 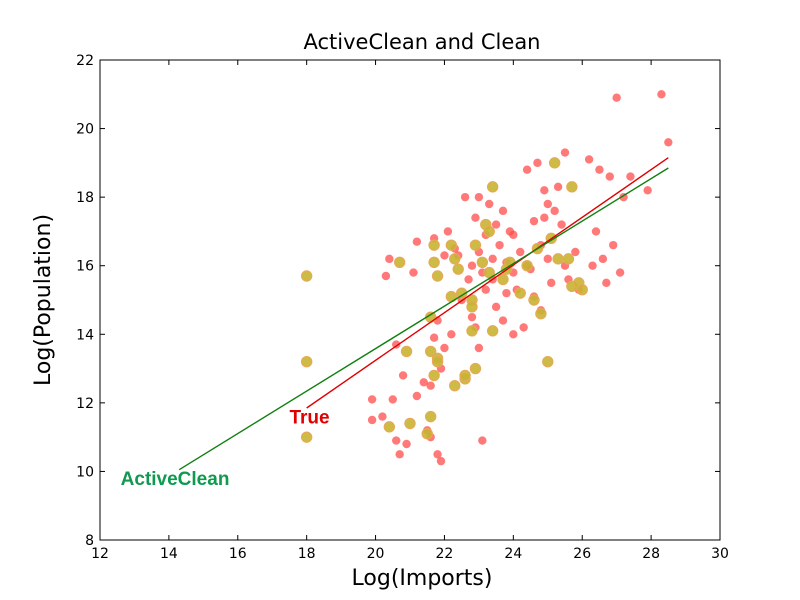 I want to click on x-tick-label: 30, so click(x=720, y=554).